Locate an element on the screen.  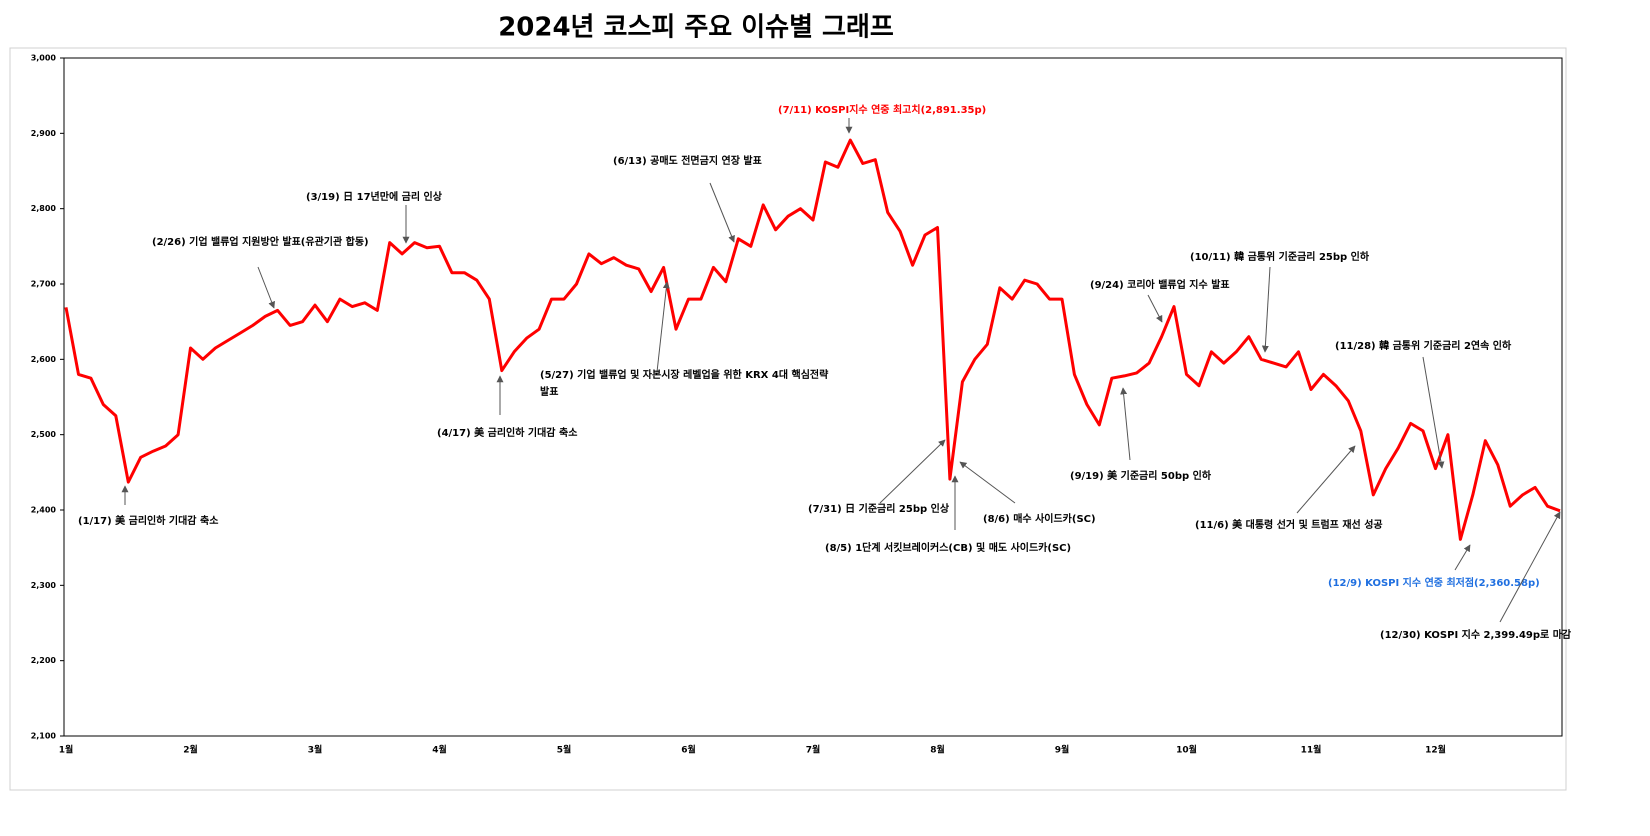
annotation: (7/31) 日 기준금리 25bp 인상 is located at coordinates (879, 508).